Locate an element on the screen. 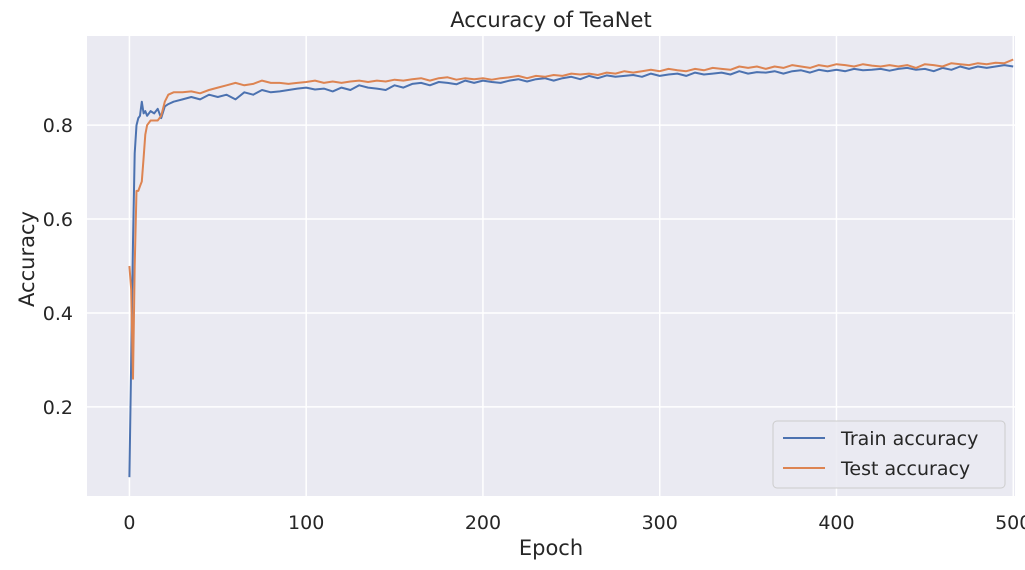  x-tick-label: 100 is located at coordinates (306, 523).